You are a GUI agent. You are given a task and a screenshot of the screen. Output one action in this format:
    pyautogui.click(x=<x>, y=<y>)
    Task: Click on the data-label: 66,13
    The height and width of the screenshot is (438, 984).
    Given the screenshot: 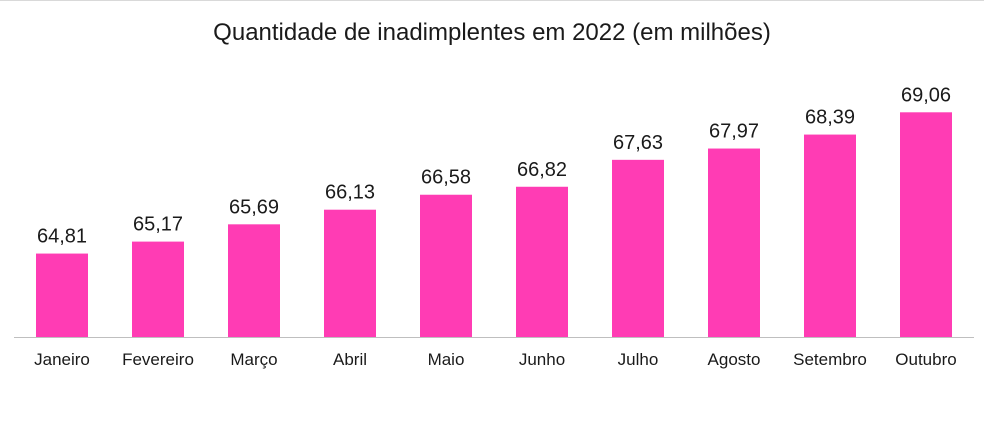 What is the action you would take?
    pyautogui.click(x=350, y=193)
    